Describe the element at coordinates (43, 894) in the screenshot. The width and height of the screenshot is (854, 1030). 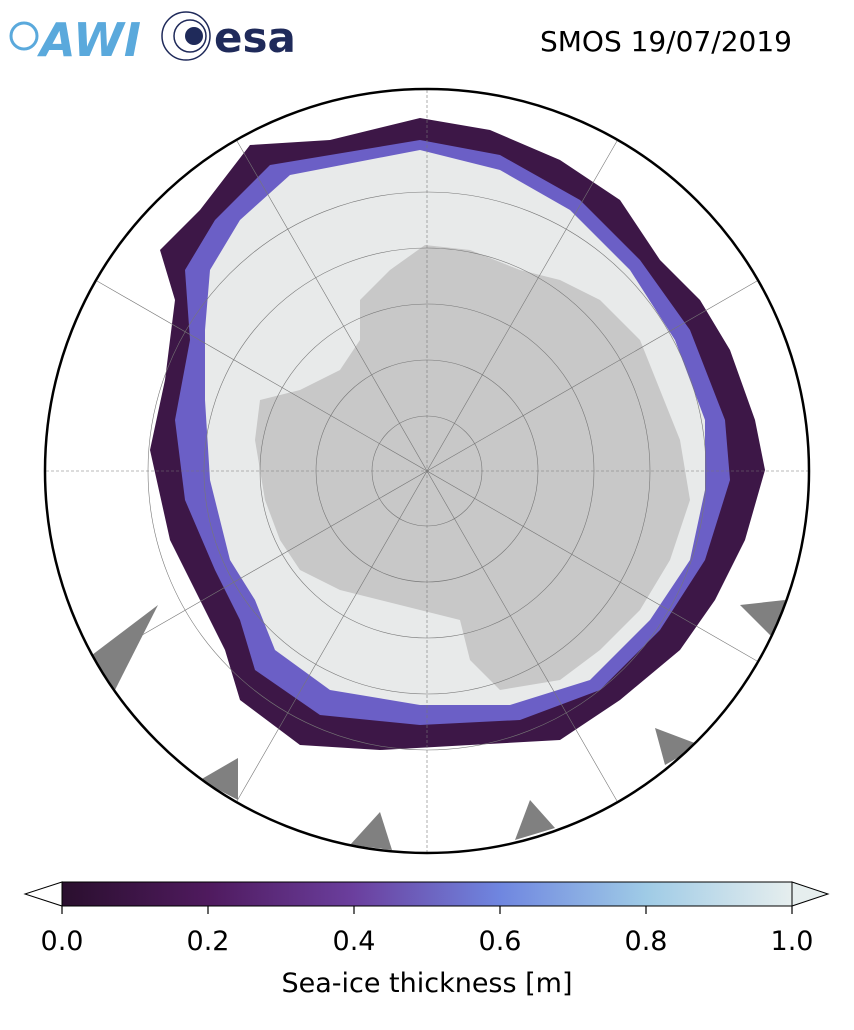
I see `cbar-extend-low` at that location.